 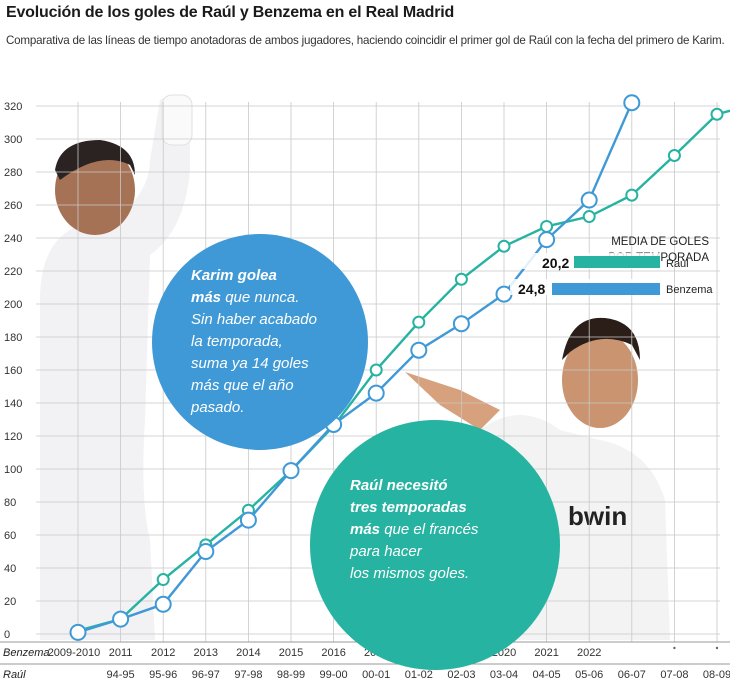 I want to click on x-axis-label-benzema: Benzema, so click(x=26, y=653).